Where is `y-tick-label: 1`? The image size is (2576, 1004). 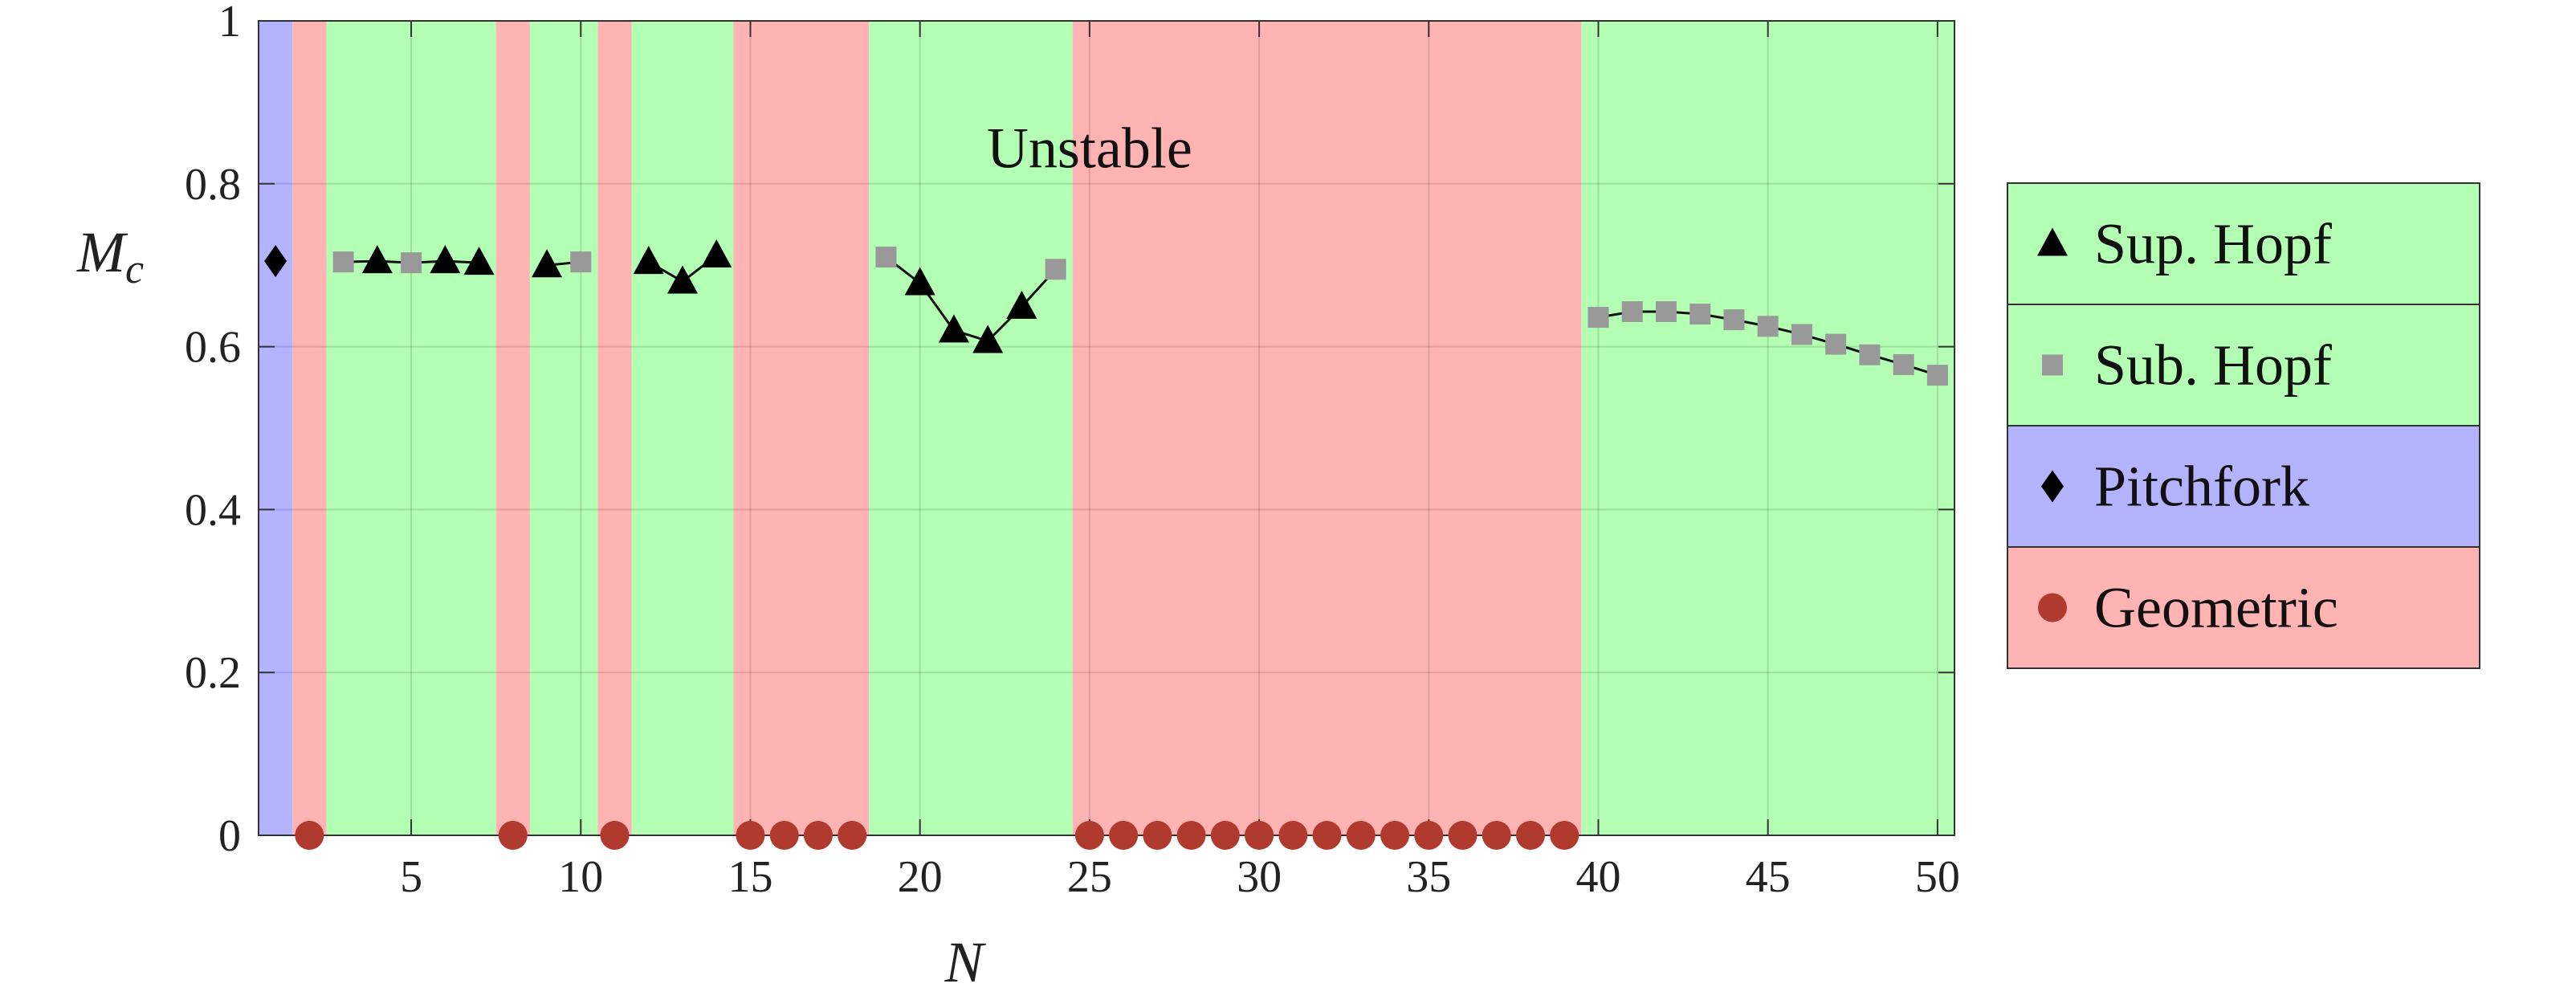 y-tick-label: 1 is located at coordinates (229, 24).